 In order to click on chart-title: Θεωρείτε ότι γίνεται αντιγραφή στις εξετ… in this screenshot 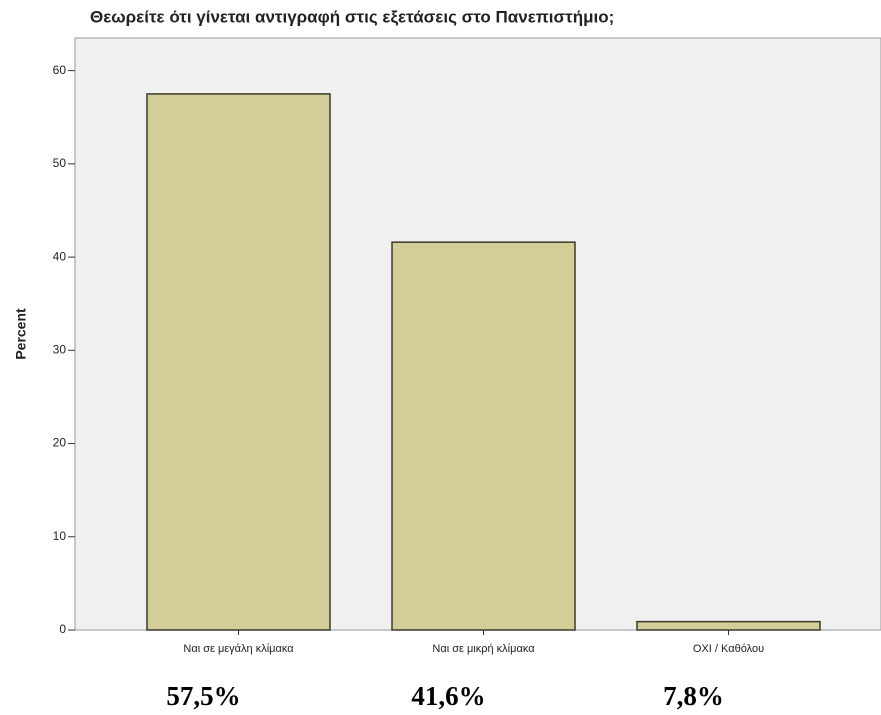, I will do `click(352, 16)`.